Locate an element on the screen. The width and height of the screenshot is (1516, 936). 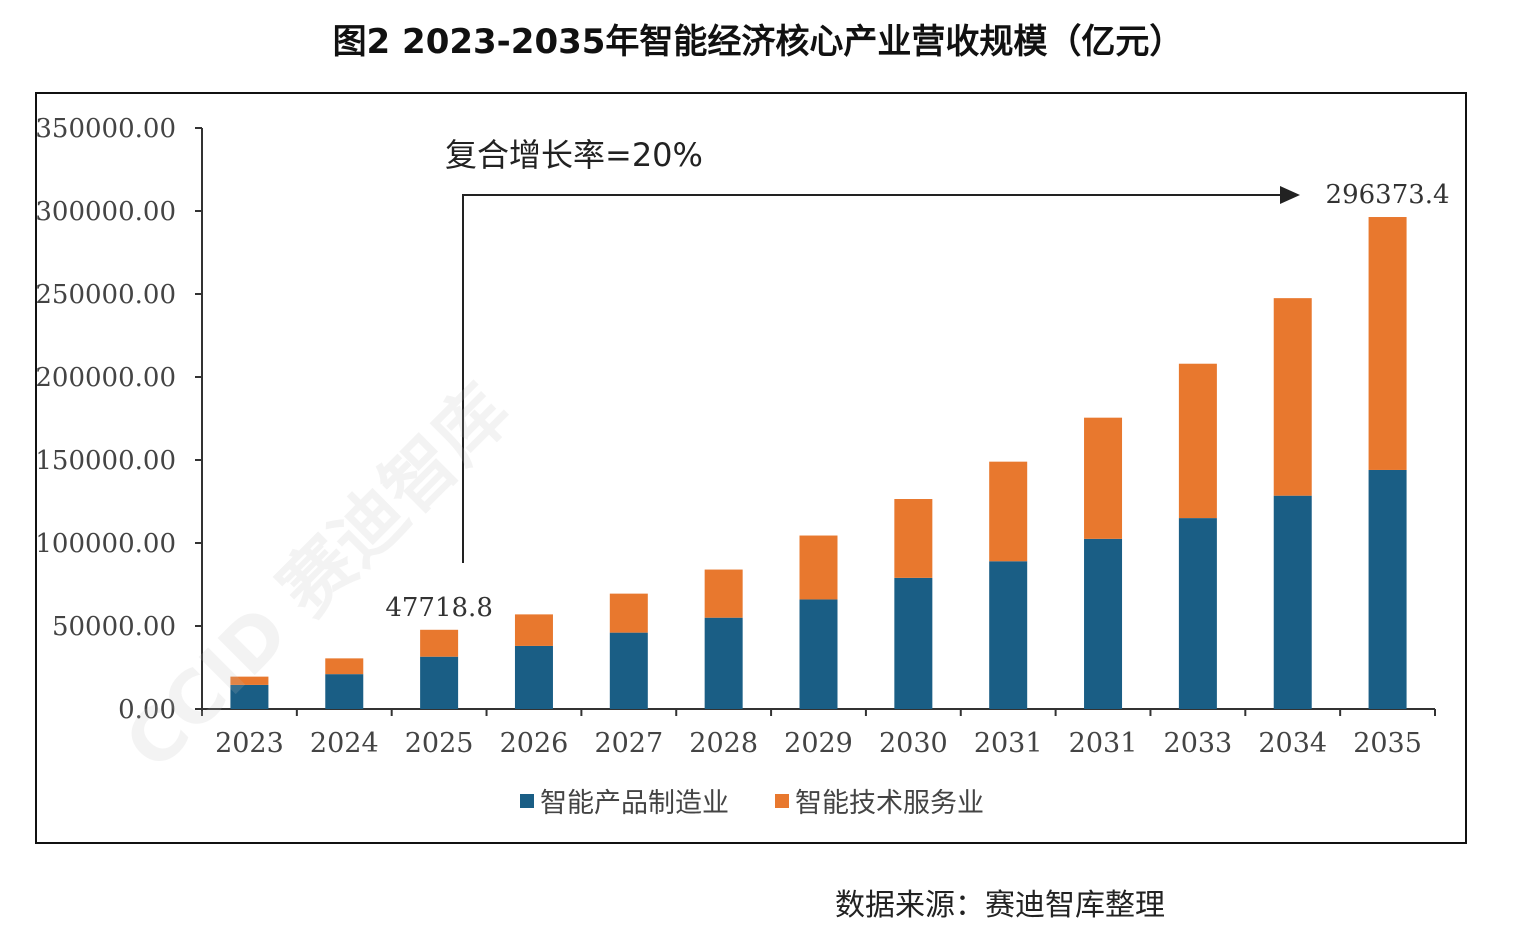
y-tick-label: 200000.00 is located at coordinates (105, 378).